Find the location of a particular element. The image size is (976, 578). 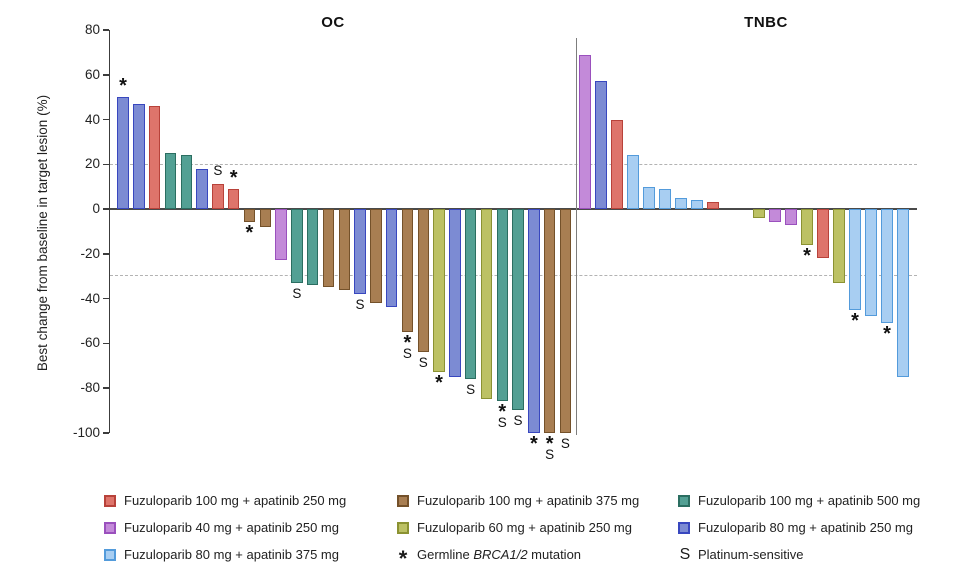

bar-annotation-oc-19: * S is located at coordinates (407, 347).